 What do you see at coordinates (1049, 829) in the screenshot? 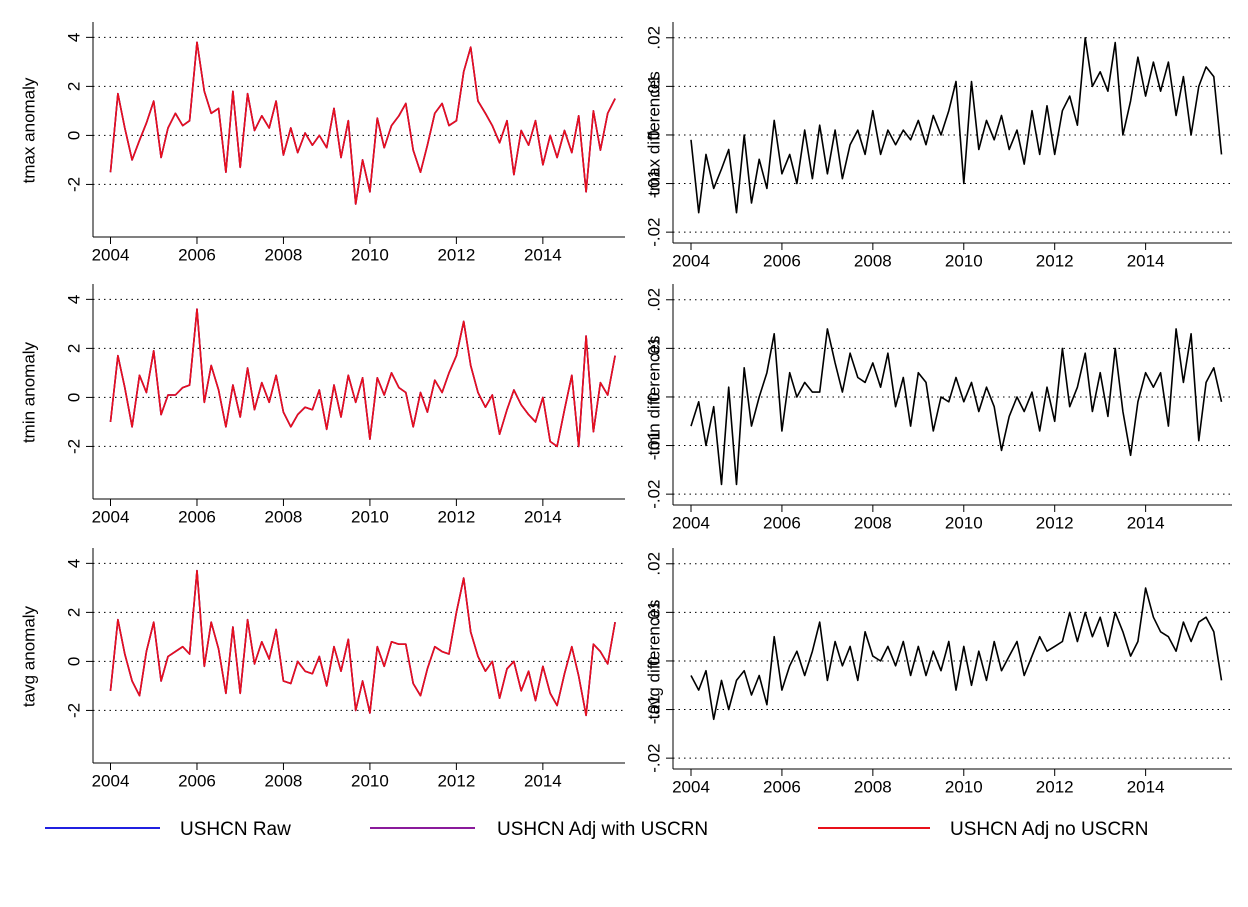
I see `legend-label: USHCN Adj no USCRN` at bounding box center [1049, 829].